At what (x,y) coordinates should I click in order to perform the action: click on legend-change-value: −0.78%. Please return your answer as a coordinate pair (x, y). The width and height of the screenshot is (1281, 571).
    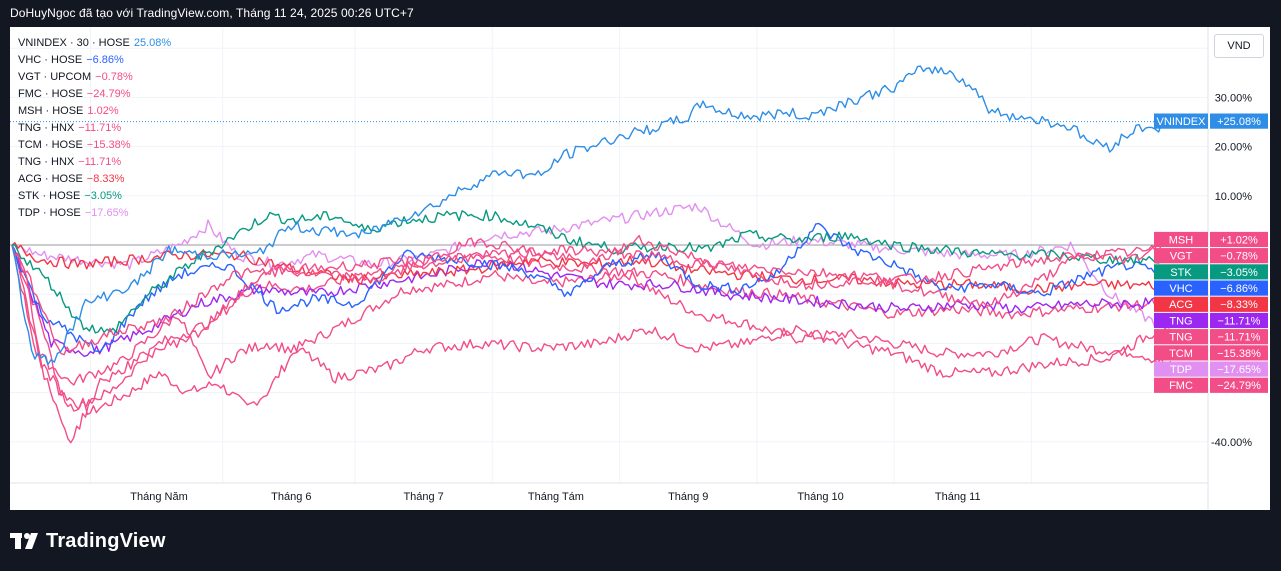
    Looking at the image, I should click on (114, 77).